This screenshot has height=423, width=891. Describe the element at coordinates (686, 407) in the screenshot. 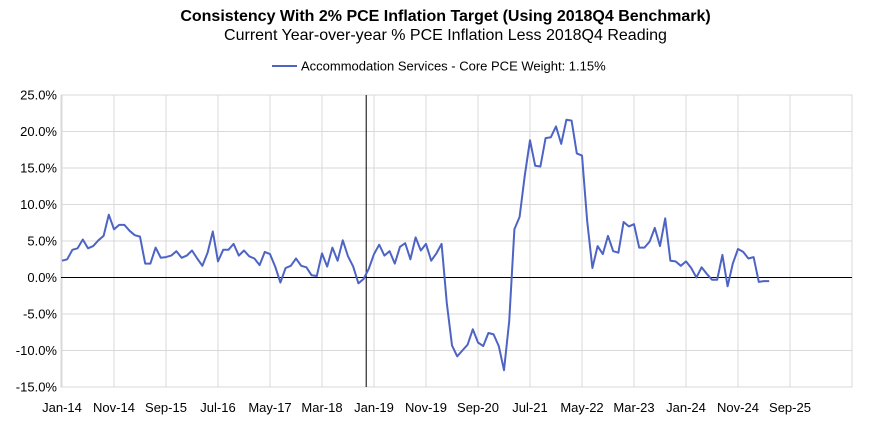

I see `x-tick-label: Jan-24` at that location.